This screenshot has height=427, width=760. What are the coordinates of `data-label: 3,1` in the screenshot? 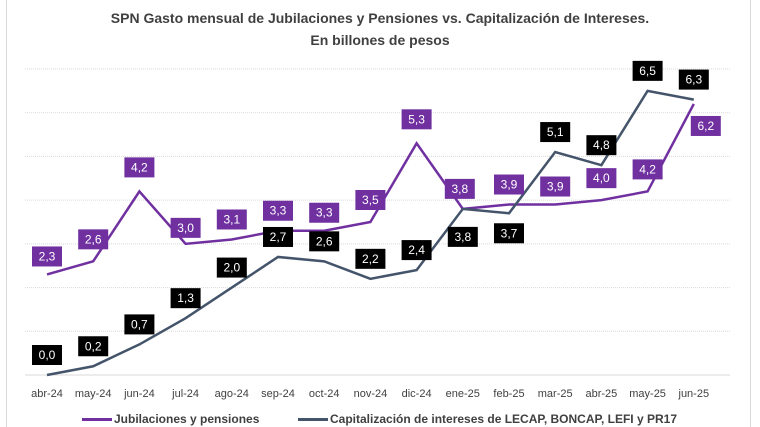 It's located at (231, 219).